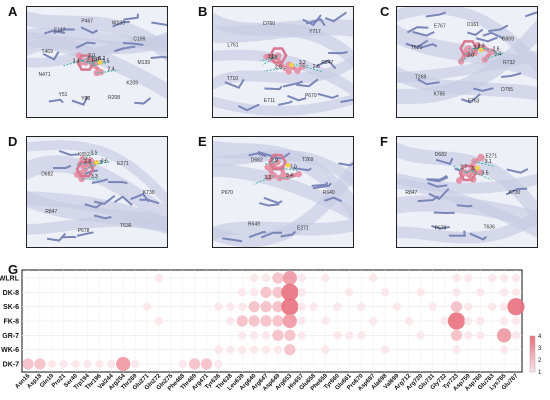  Describe the element at coordinates (468, 278) in the screenshot. I see `bubble-wlrl-asp759` at that location.